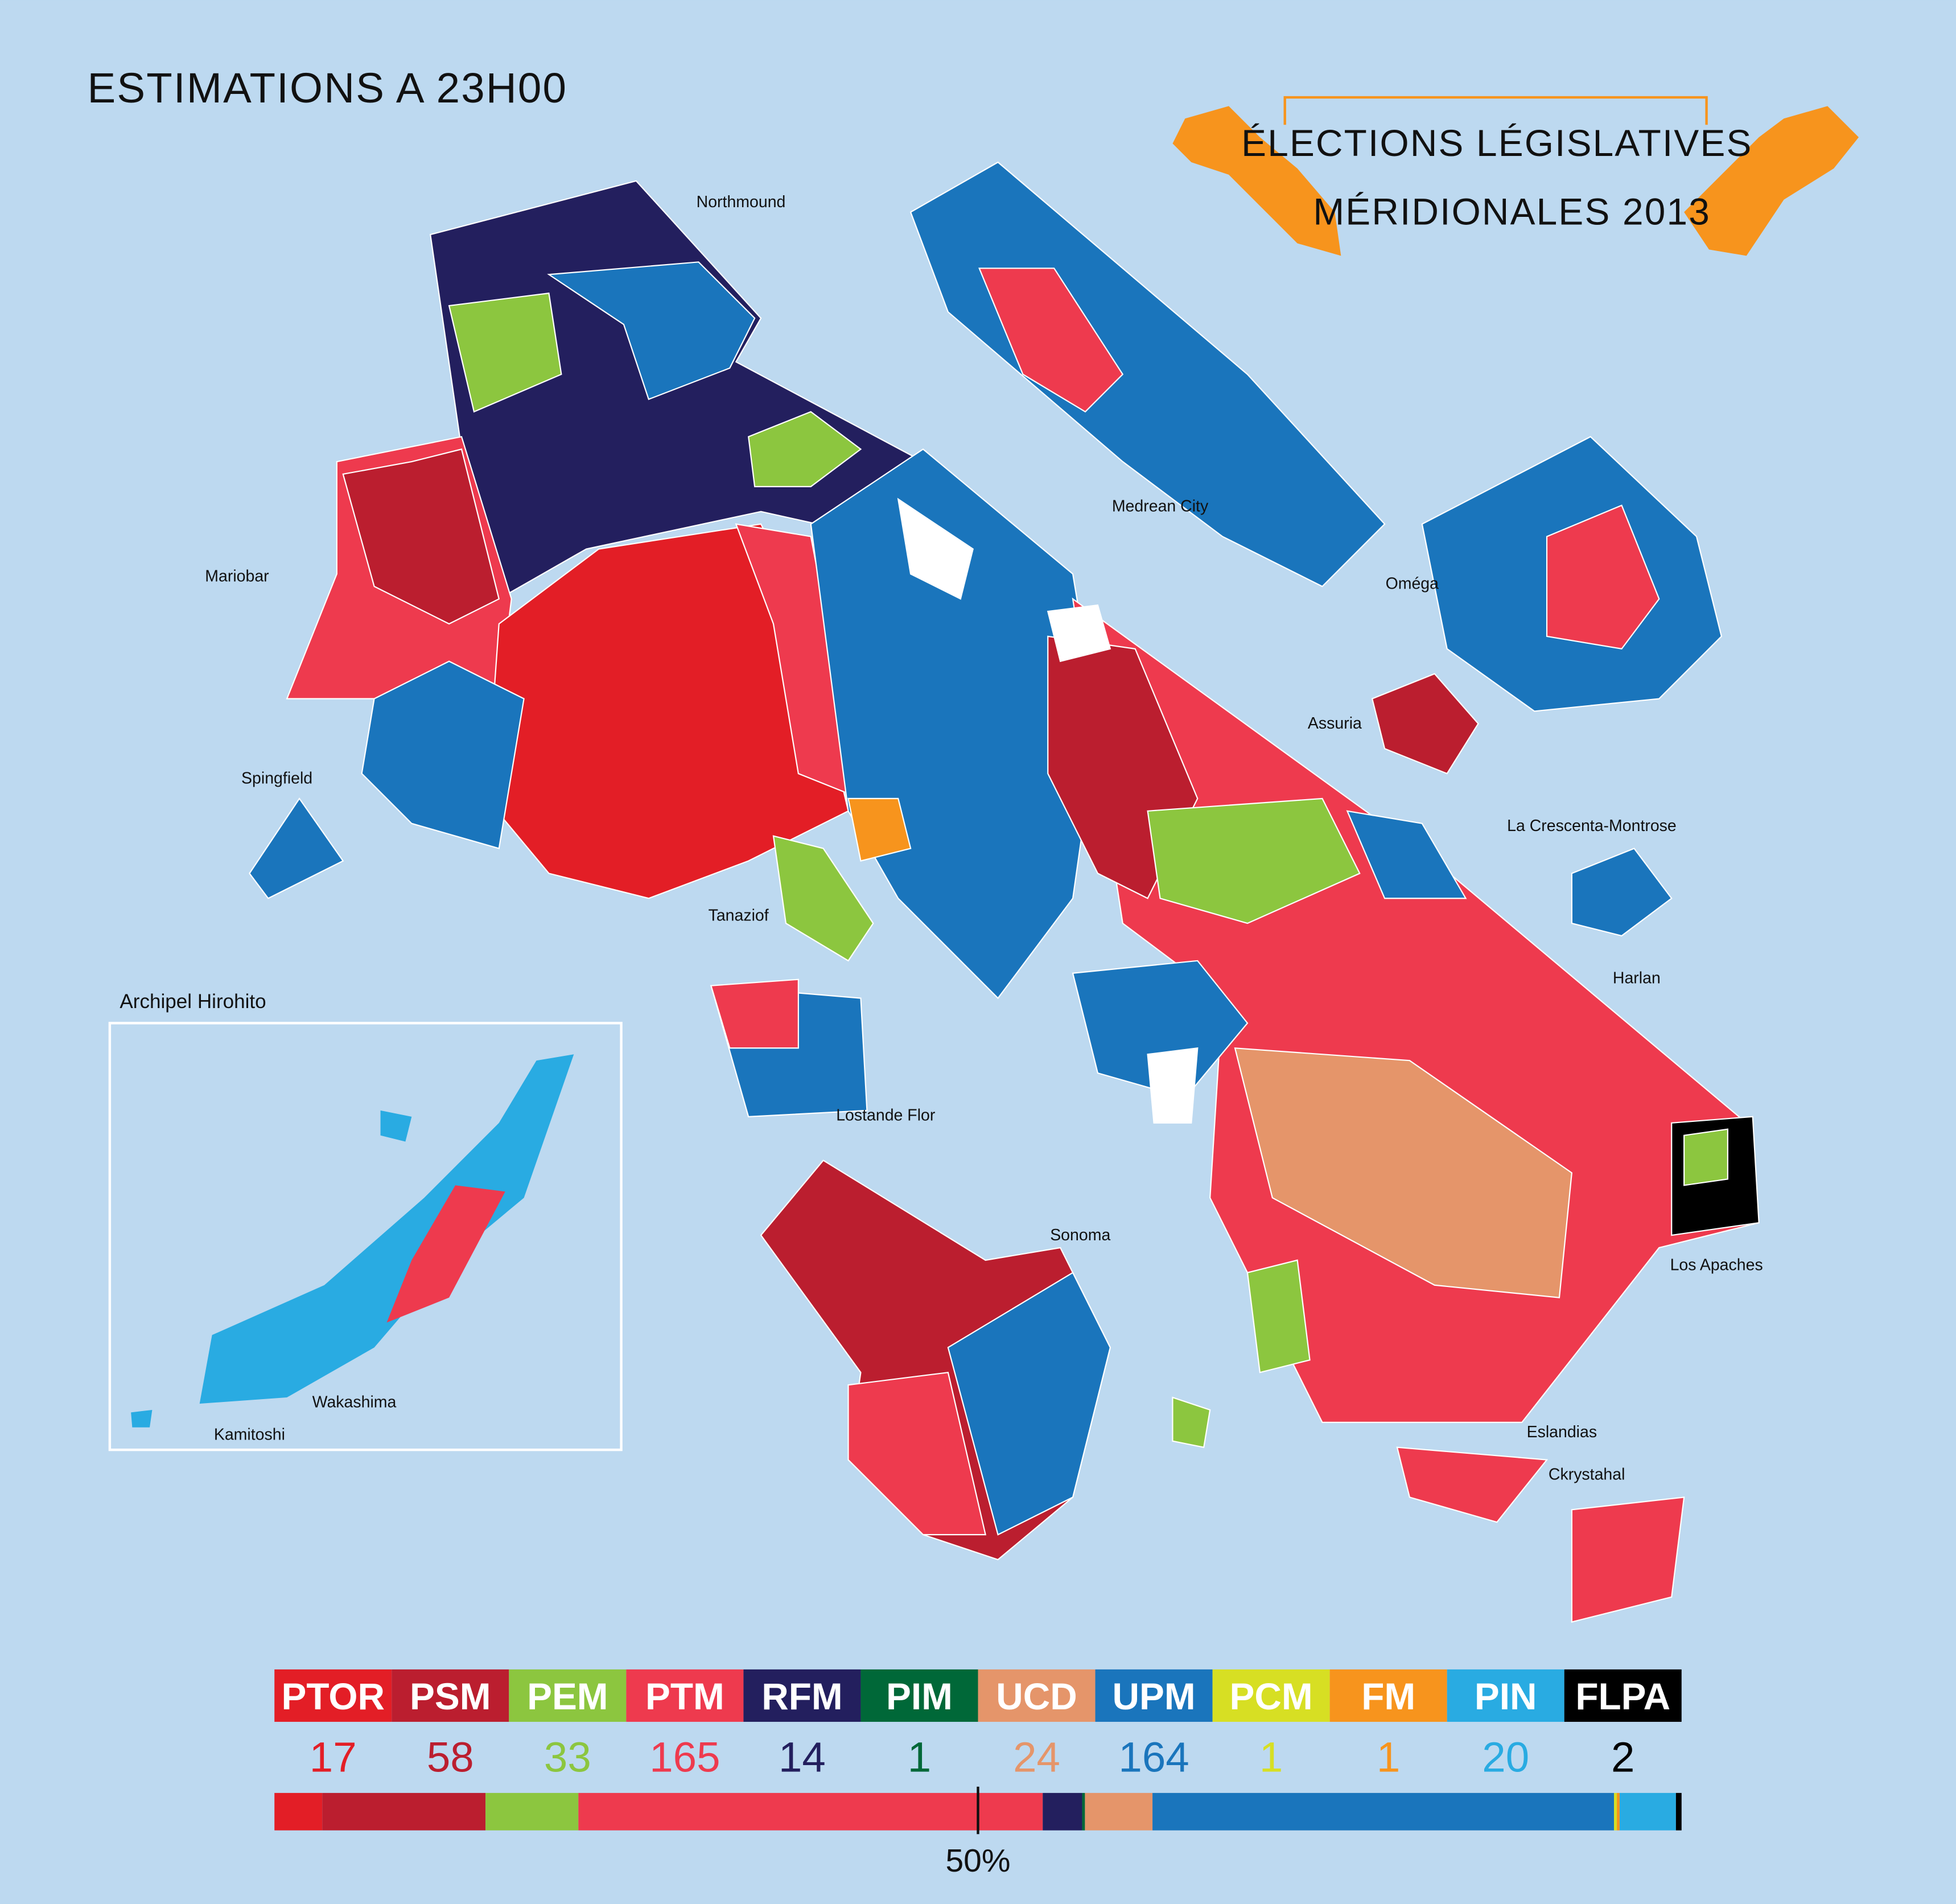 The image size is (1956, 1904). What do you see at coordinates (1335, 723) in the screenshot?
I see `place-label: Assuria` at bounding box center [1335, 723].